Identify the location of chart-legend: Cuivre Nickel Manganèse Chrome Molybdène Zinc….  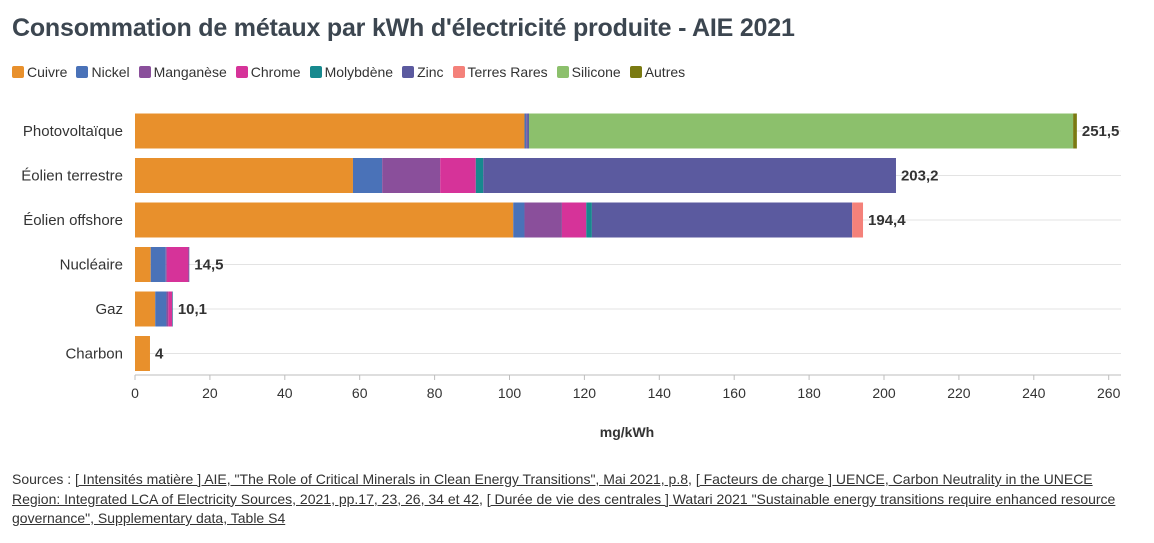
(353, 72).